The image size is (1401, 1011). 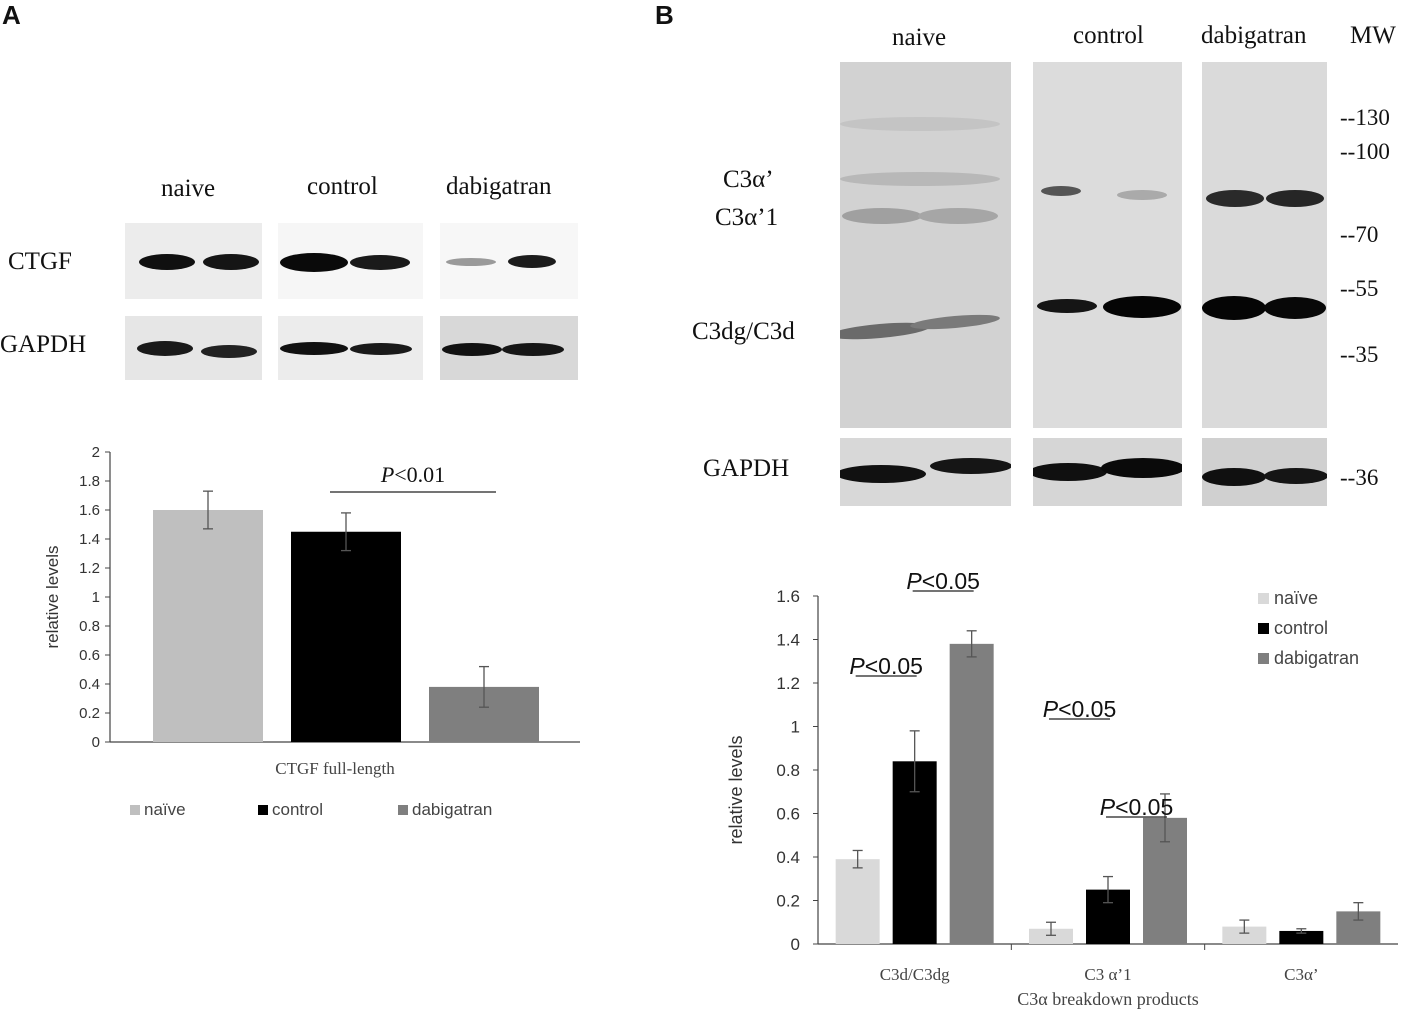 I want to click on chart-b-ytick-label: 0.4, so click(x=788, y=857).